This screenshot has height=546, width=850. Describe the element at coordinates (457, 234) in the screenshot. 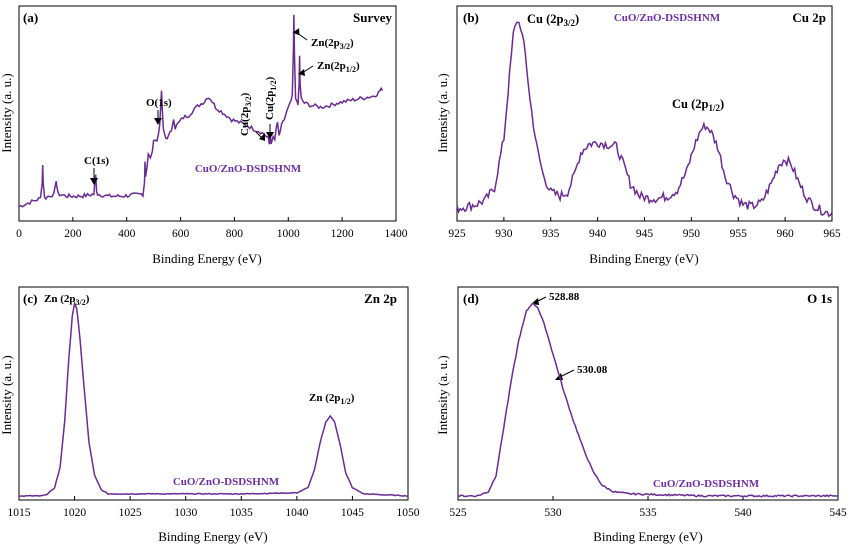

I see `x-tick-label: 925` at that location.